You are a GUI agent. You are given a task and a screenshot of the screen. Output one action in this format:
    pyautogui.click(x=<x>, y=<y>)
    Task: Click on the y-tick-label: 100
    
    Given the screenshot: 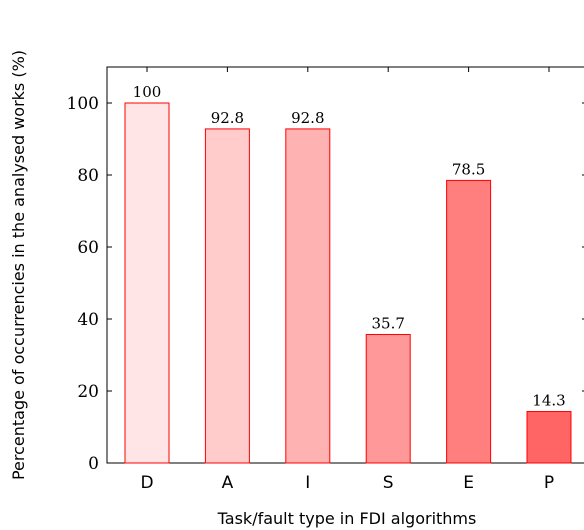 What is the action you would take?
    pyautogui.click(x=83, y=104)
    